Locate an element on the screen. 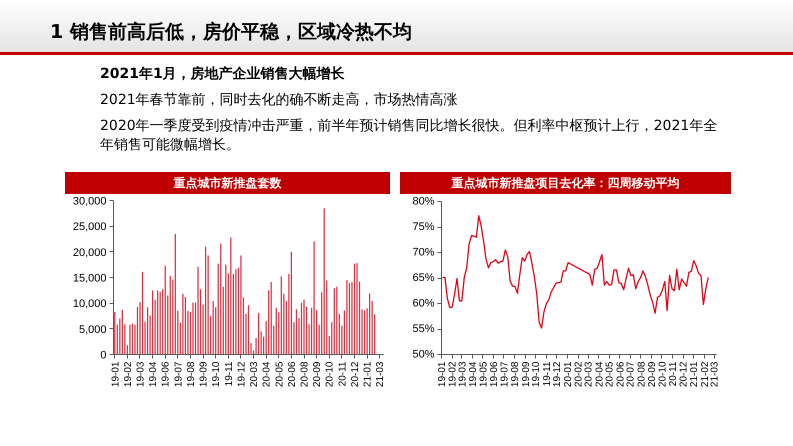 Image resolution: width=793 pixels, height=446 pixels. y-tick-label: 30,000 is located at coordinates (89, 202).